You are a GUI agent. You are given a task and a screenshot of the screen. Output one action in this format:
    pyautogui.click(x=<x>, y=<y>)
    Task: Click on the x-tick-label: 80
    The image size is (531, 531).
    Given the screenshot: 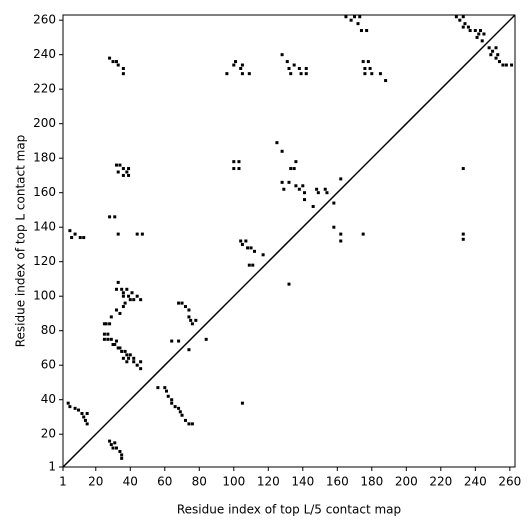 What is the action you would take?
    pyautogui.click(x=199, y=482)
    